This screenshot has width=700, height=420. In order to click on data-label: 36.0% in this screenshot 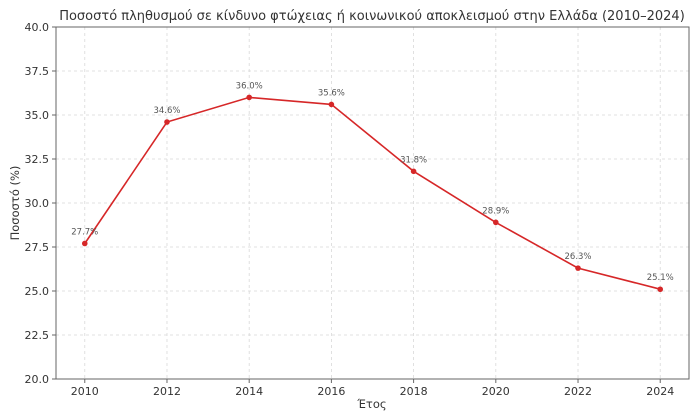, I will do `click(249, 86)`.